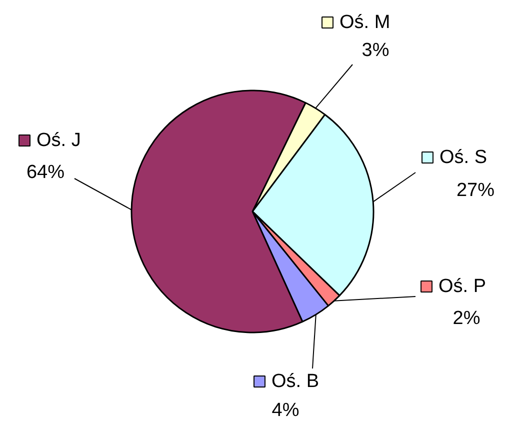 The height and width of the screenshot is (423, 515). Describe the element at coordinates (464, 157) in the screenshot. I see `legend-label: Oś. S` at that location.